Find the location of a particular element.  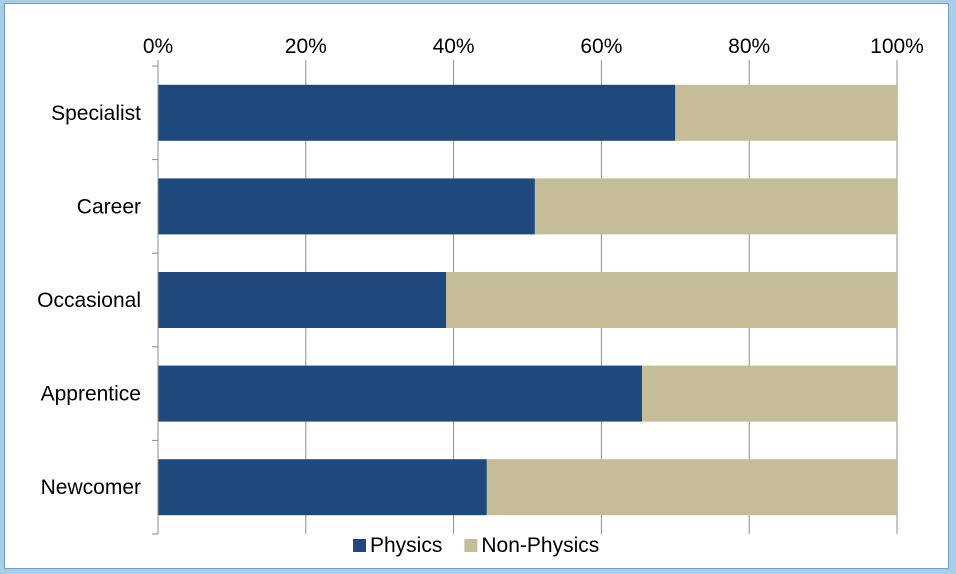

bar-physics-career is located at coordinates (346, 206).